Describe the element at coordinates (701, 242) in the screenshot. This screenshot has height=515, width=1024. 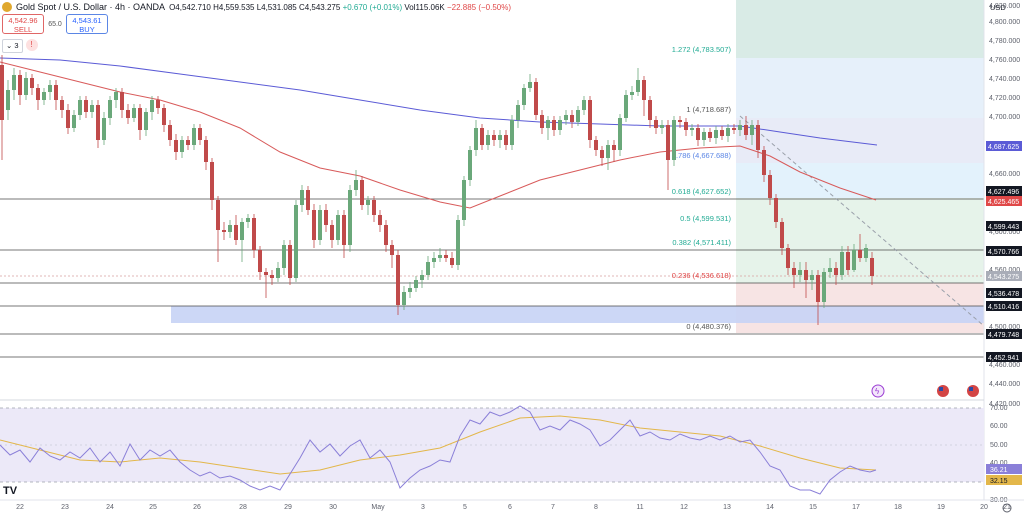
I see `fib-label: 0.382 (4,571.411)` at that location.